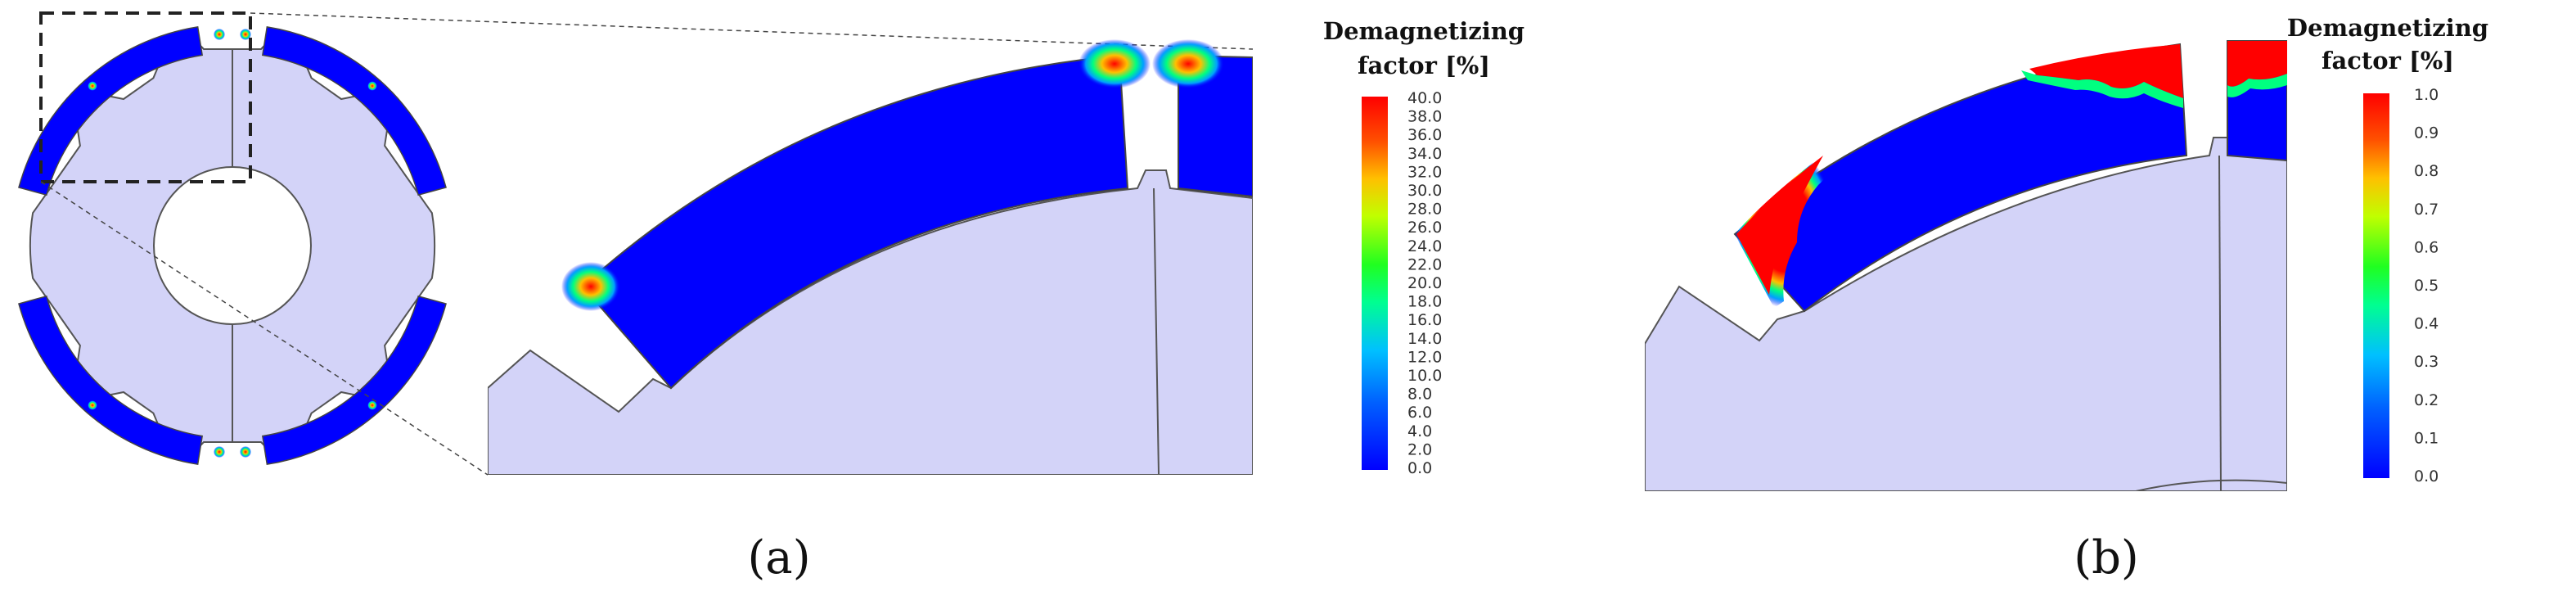  Describe the element at coordinates (1375, 283) in the screenshot. I see `legend-a-colorbar` at that location.